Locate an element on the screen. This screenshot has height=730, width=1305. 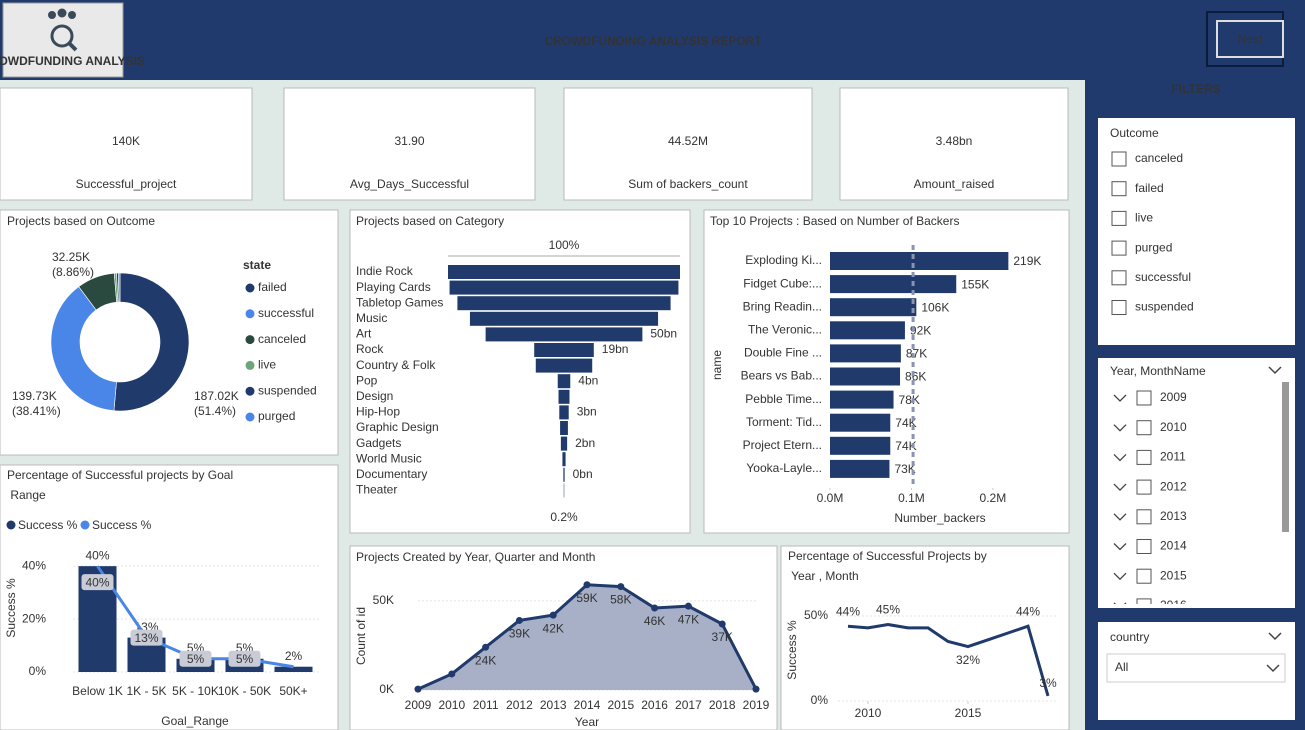
data-label: 187.02K is located at coordinates (216, 396).